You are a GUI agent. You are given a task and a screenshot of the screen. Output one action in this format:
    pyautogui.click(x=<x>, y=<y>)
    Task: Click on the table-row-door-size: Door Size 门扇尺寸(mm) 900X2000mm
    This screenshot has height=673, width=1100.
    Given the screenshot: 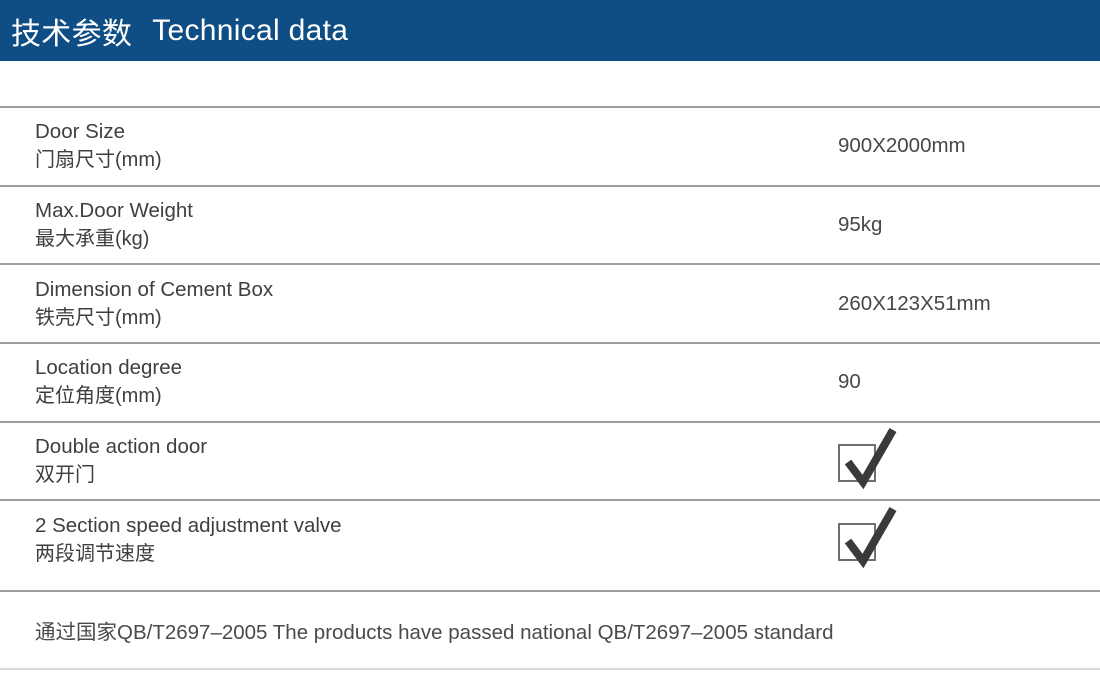 What is the action you would take?
    pyautogui.click(x=550, y=145)
    